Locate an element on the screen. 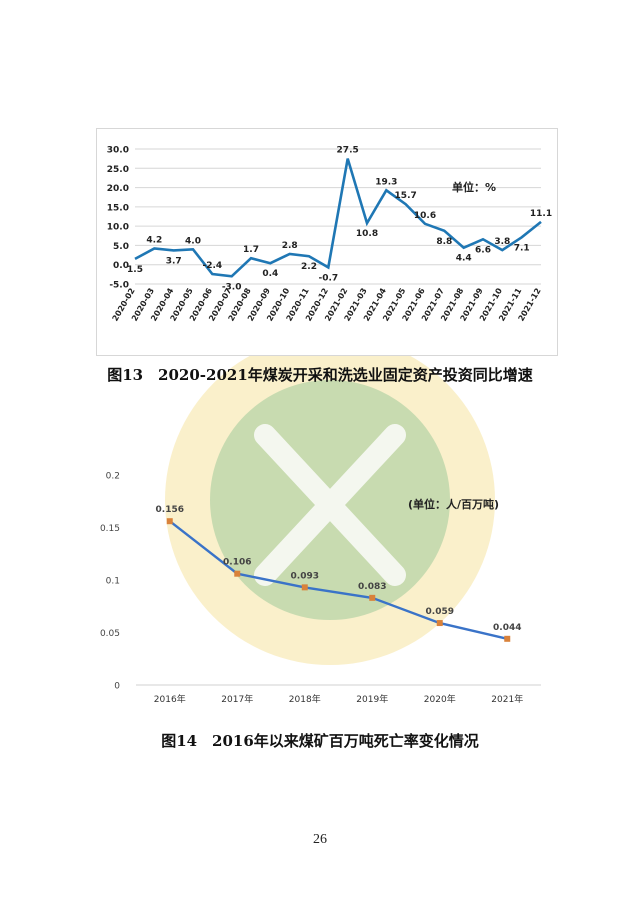 The image size is (640, 904). figure13-caption: 图13 2020-2021年煤炭开采和洗选业固定资产投资同比增速 is located at coordinates (320, 375).